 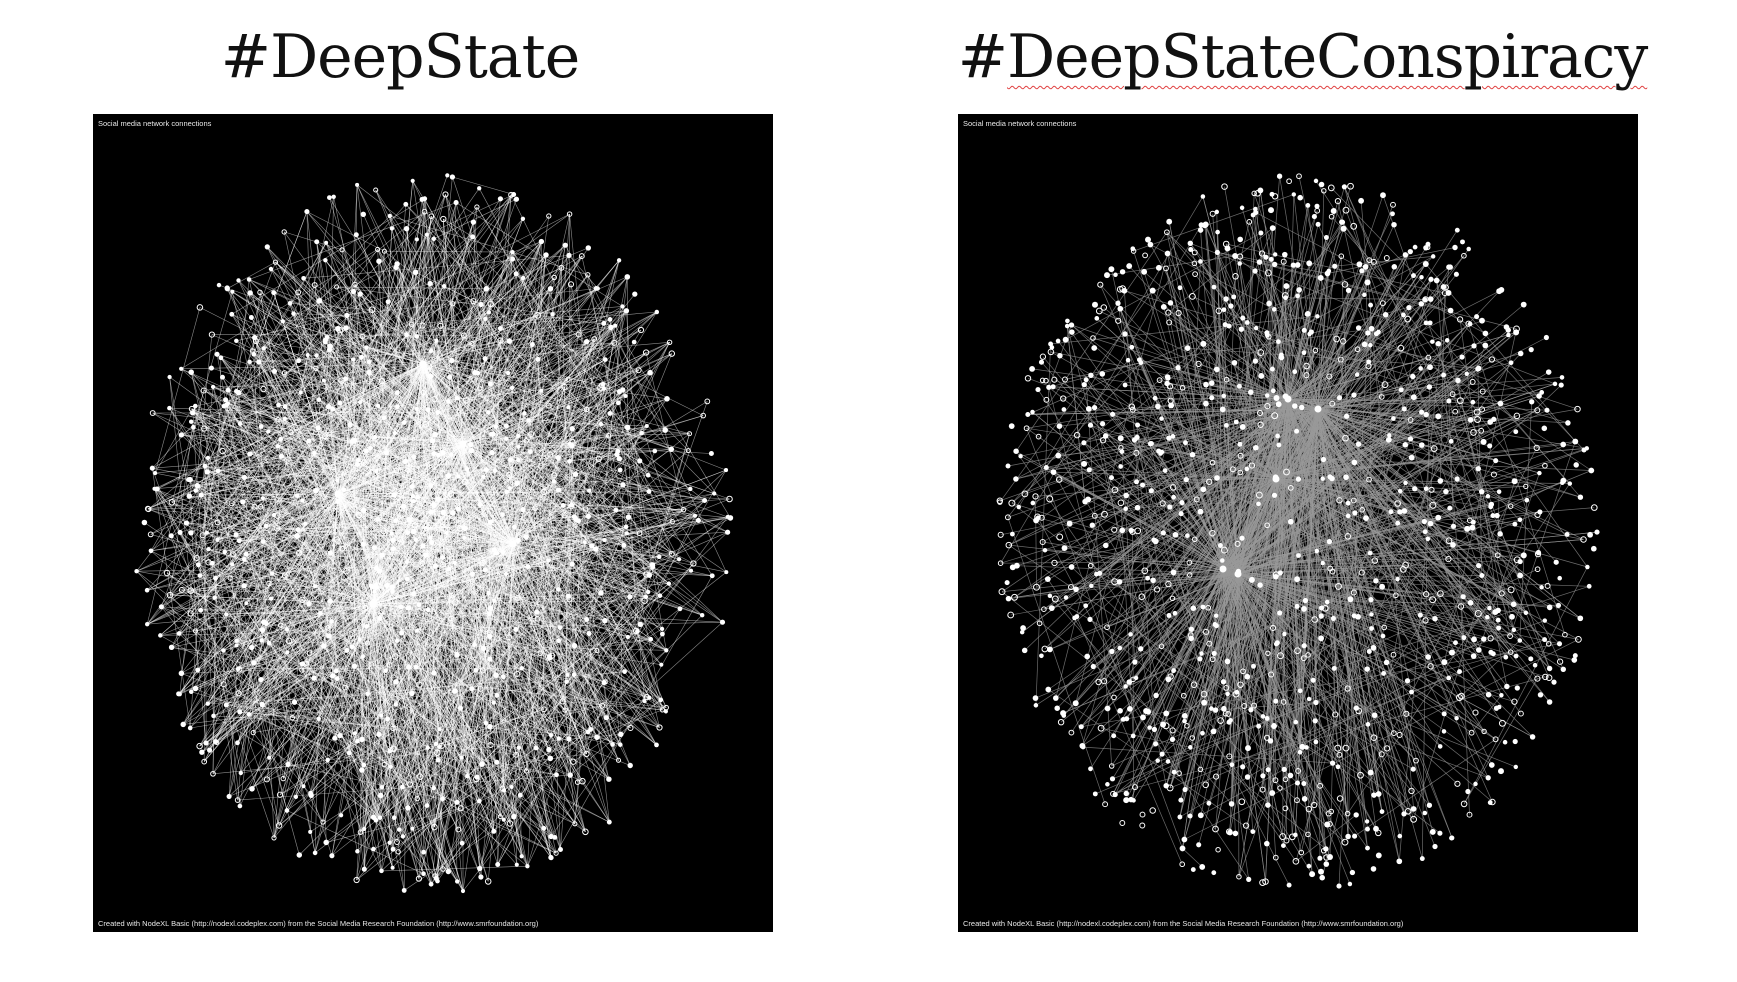 I want to click on deepstate-title-prefix: #, so click(x=245, y=57).